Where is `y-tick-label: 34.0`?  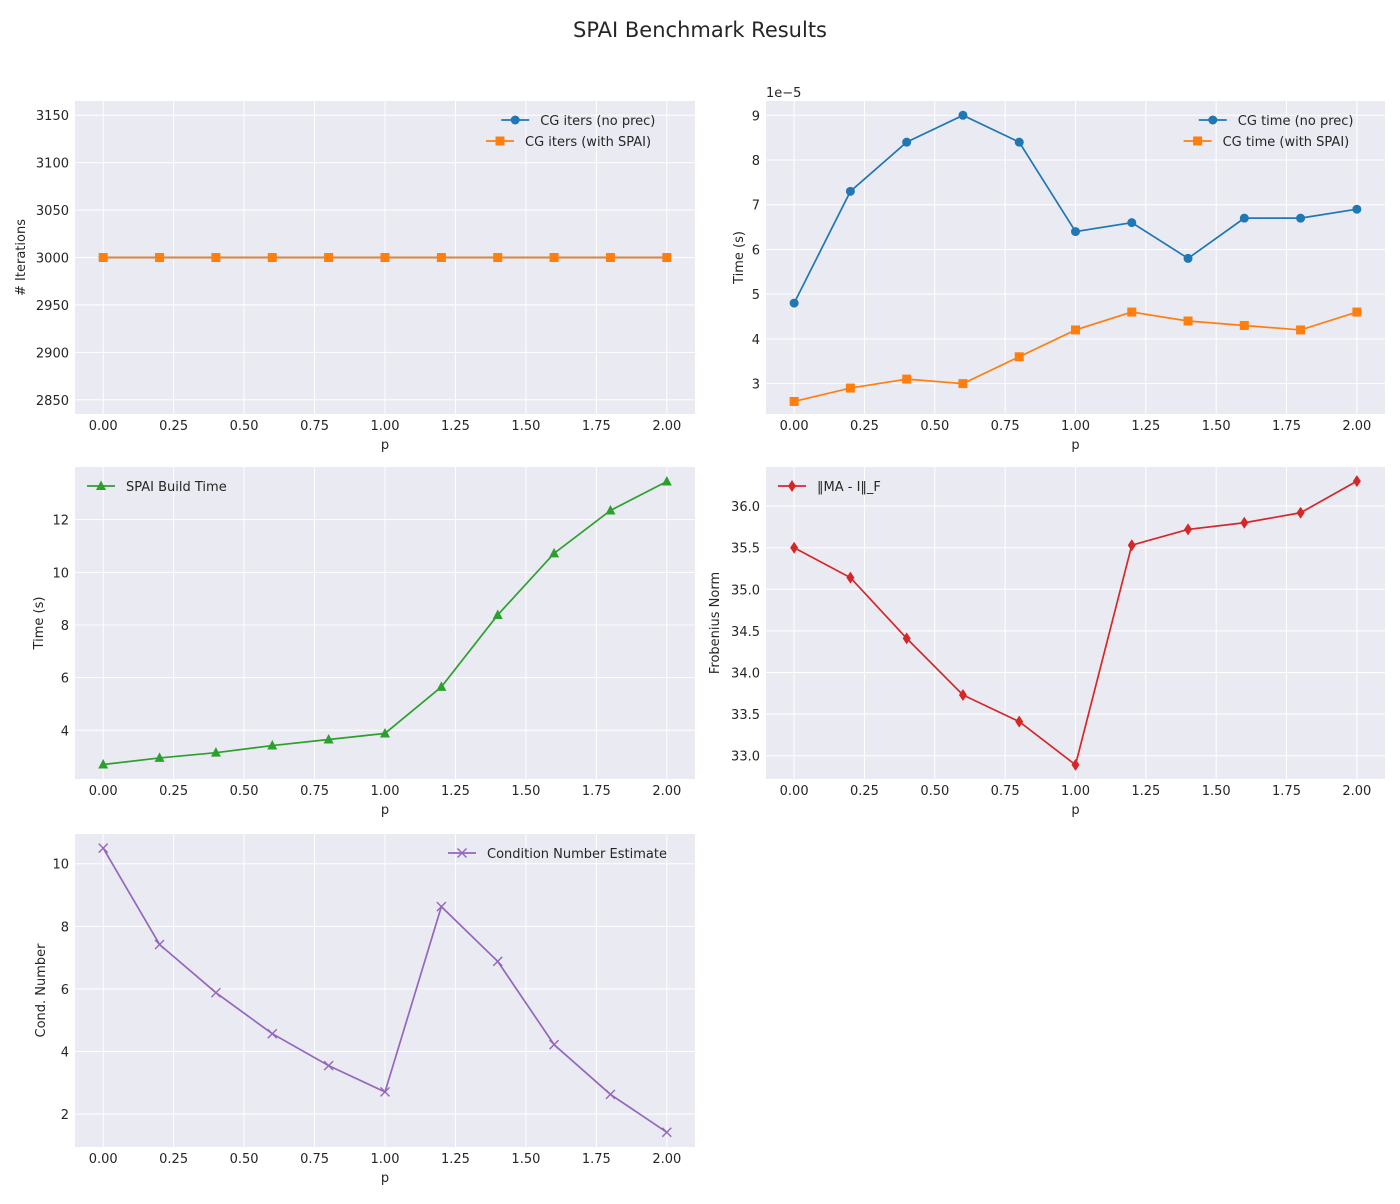
y-tick-label: 34.0 is located at coordinates (745, 674).